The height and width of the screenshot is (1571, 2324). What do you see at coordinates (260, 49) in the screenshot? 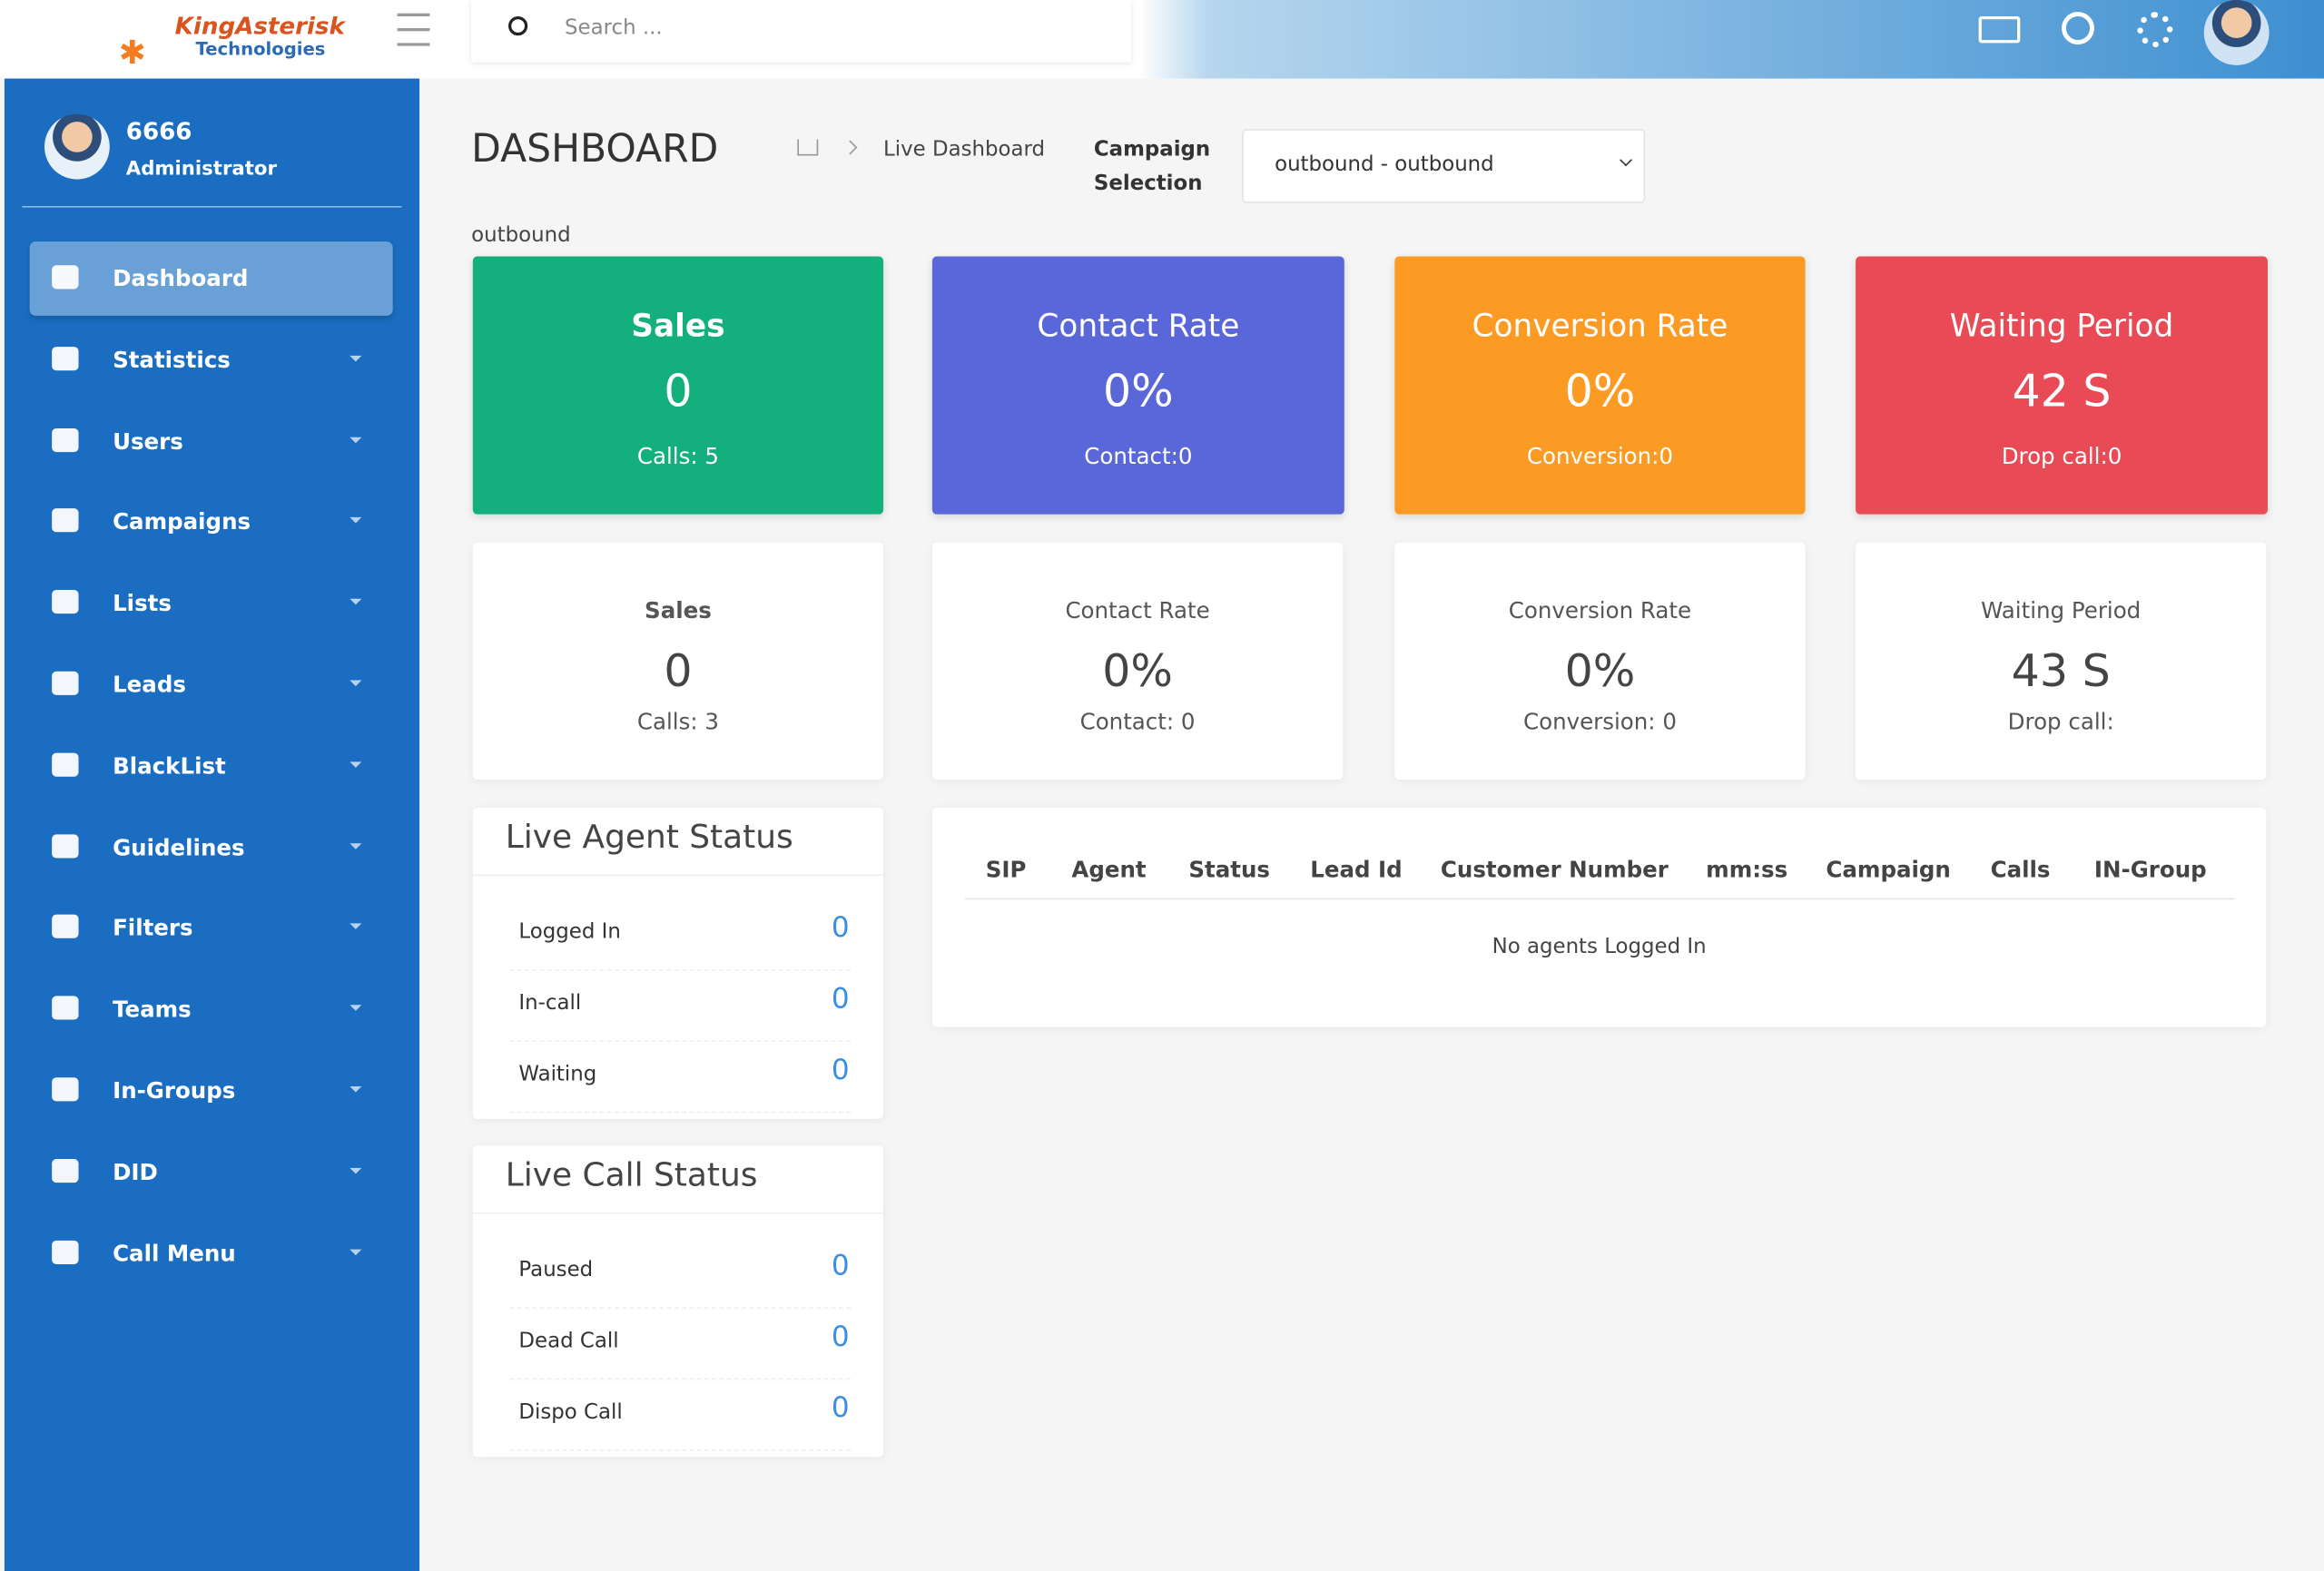
I see `logo-subtext: Technologies` at bounding box center [260, 49].